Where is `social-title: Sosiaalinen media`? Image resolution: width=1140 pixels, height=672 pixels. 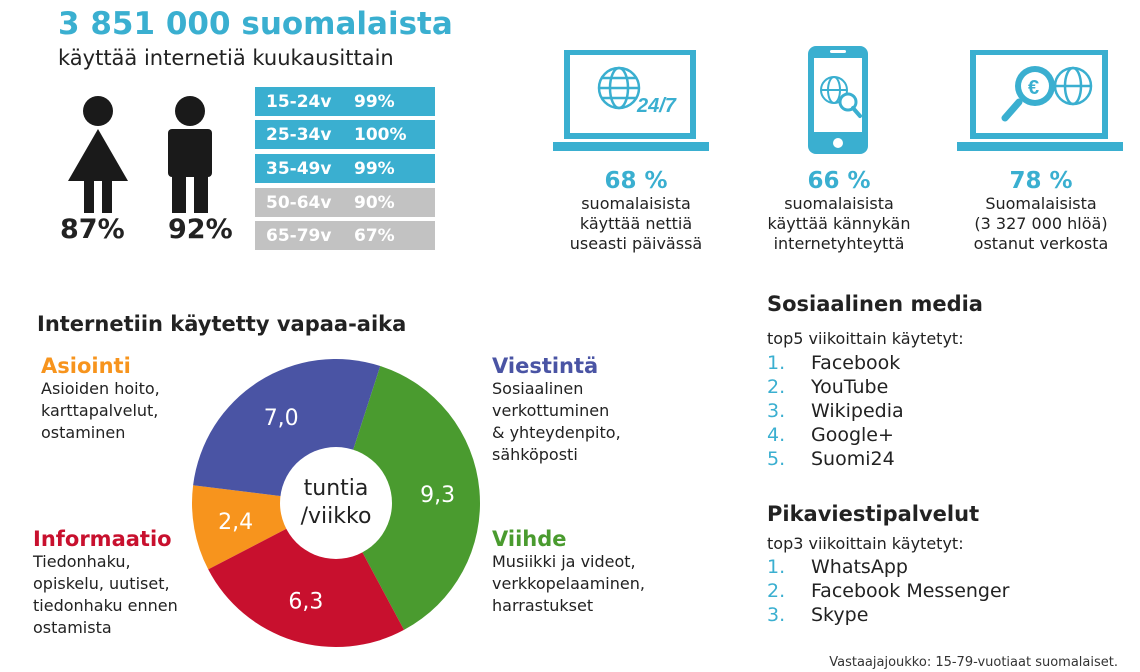 social-title: Sosiaalinen media is located at coordinates (875, 304).